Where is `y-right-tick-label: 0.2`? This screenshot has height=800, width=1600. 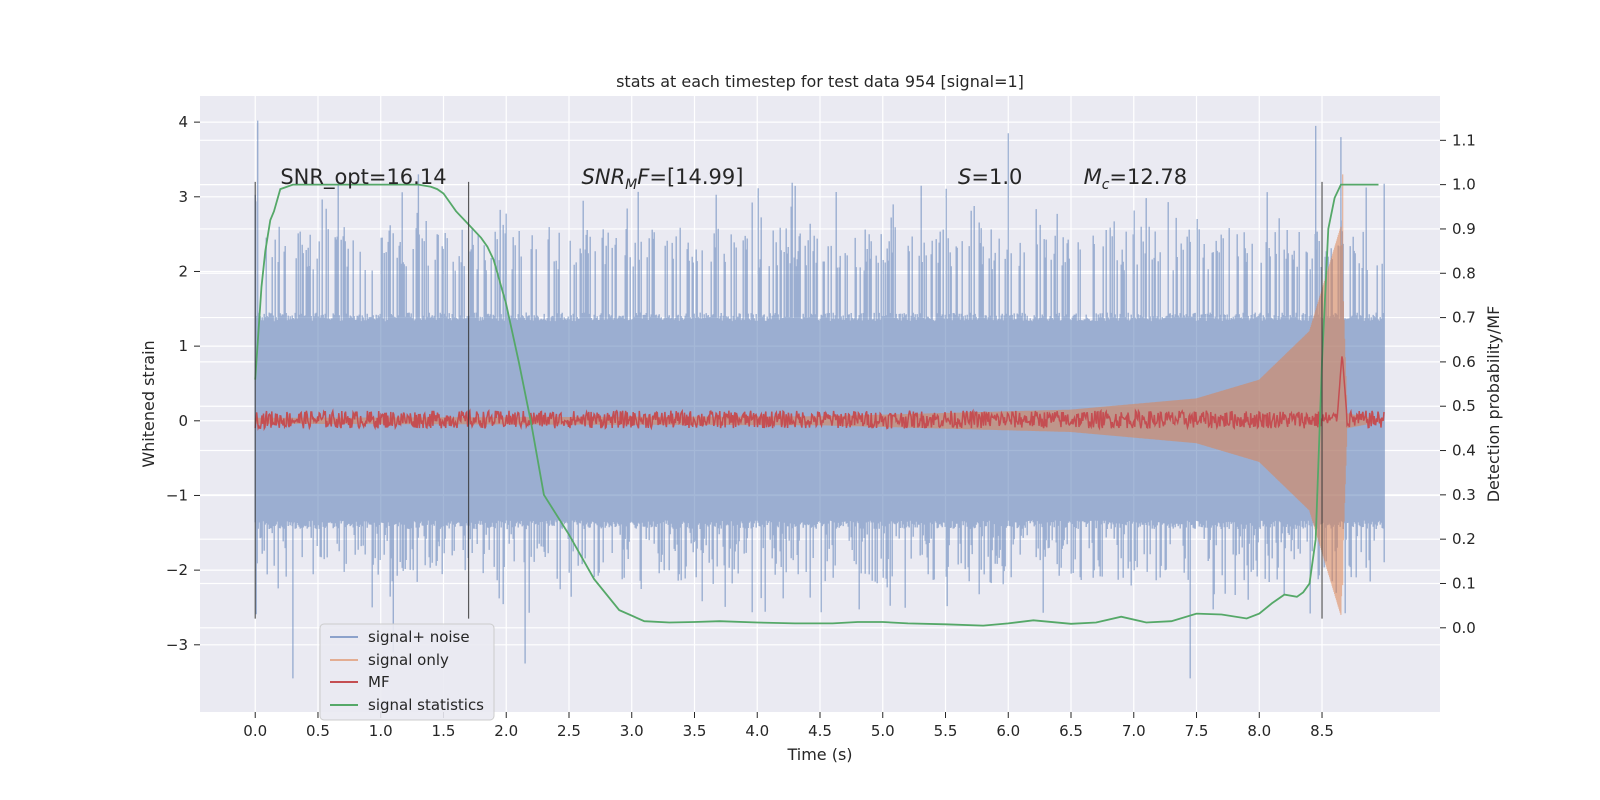 y-right-tick-label: 0.2 is located at coordinates (1464, 539).